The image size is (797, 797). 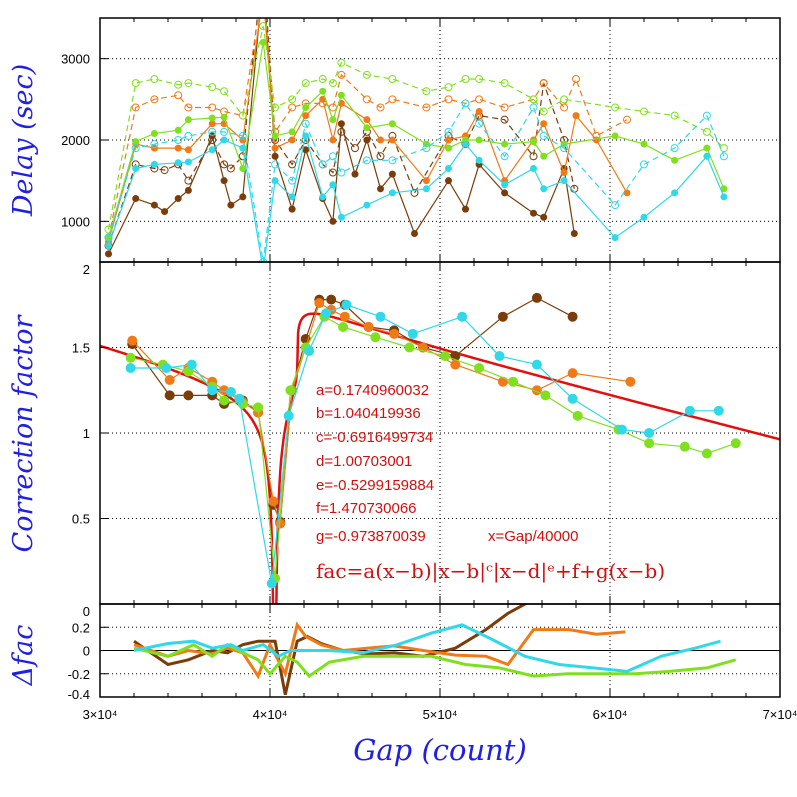 What do you see at coordinates (86, 269) in the screenshot?
I see `panel2-ytick-label: 2` at bounding box center [86, 269].